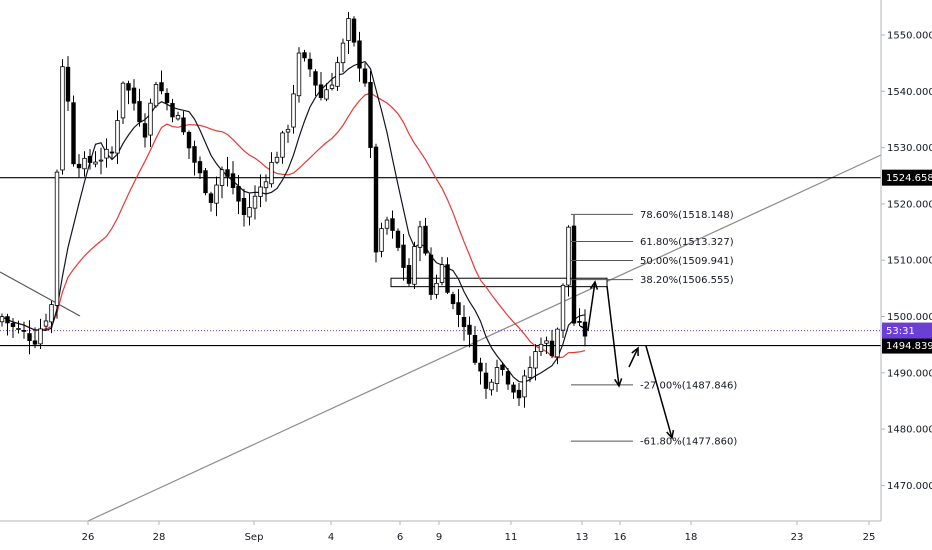  Describe the element at coordinates (254, 537) in the screenshot. I see `x-tick-label: Sep` at that location.